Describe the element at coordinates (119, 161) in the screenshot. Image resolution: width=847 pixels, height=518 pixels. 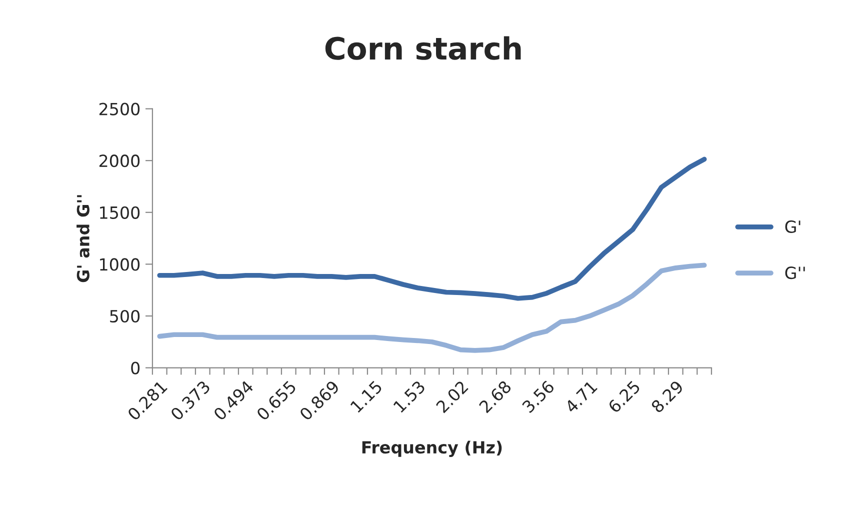
I see `y-tick-label: 2000` at that location.